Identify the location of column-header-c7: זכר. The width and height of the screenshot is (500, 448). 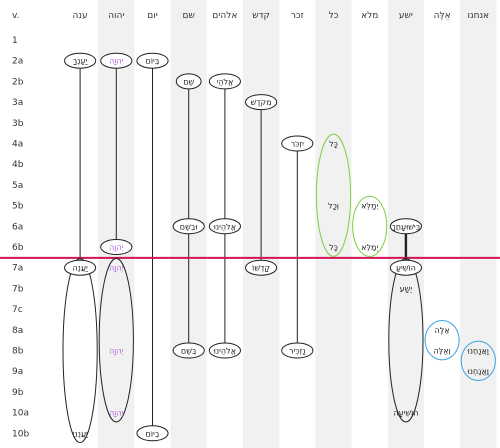
(297, 16).